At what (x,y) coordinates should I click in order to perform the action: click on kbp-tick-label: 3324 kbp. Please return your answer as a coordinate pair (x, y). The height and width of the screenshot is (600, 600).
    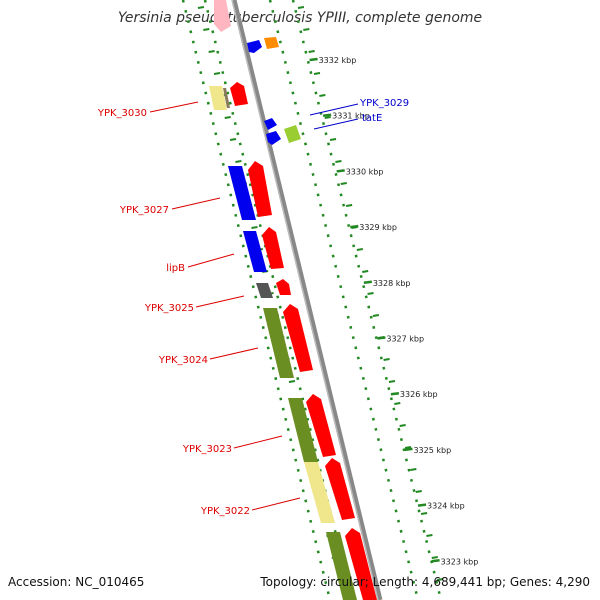
    Looking at the image, I should click on (446, 506).